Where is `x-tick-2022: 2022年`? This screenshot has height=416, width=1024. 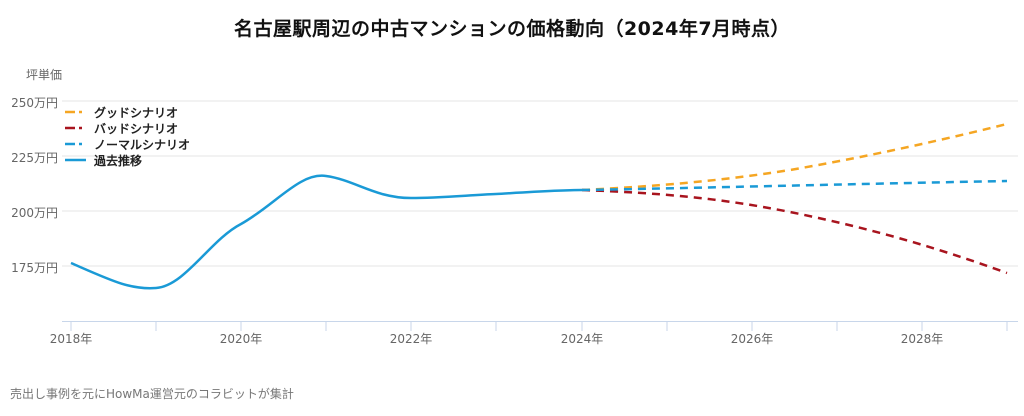 x-tick-2022: 2022年 is located at coordinates (411, 339).